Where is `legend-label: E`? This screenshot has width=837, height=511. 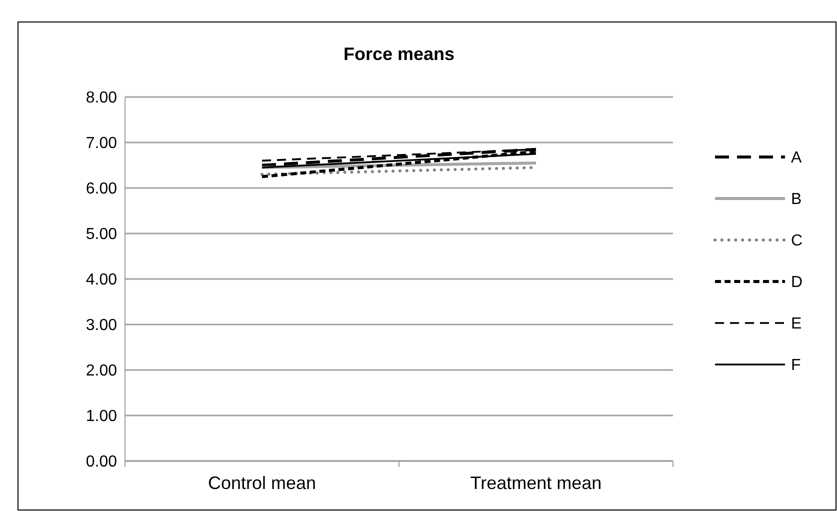 legend-label: E is located at coordinates (796, 324).